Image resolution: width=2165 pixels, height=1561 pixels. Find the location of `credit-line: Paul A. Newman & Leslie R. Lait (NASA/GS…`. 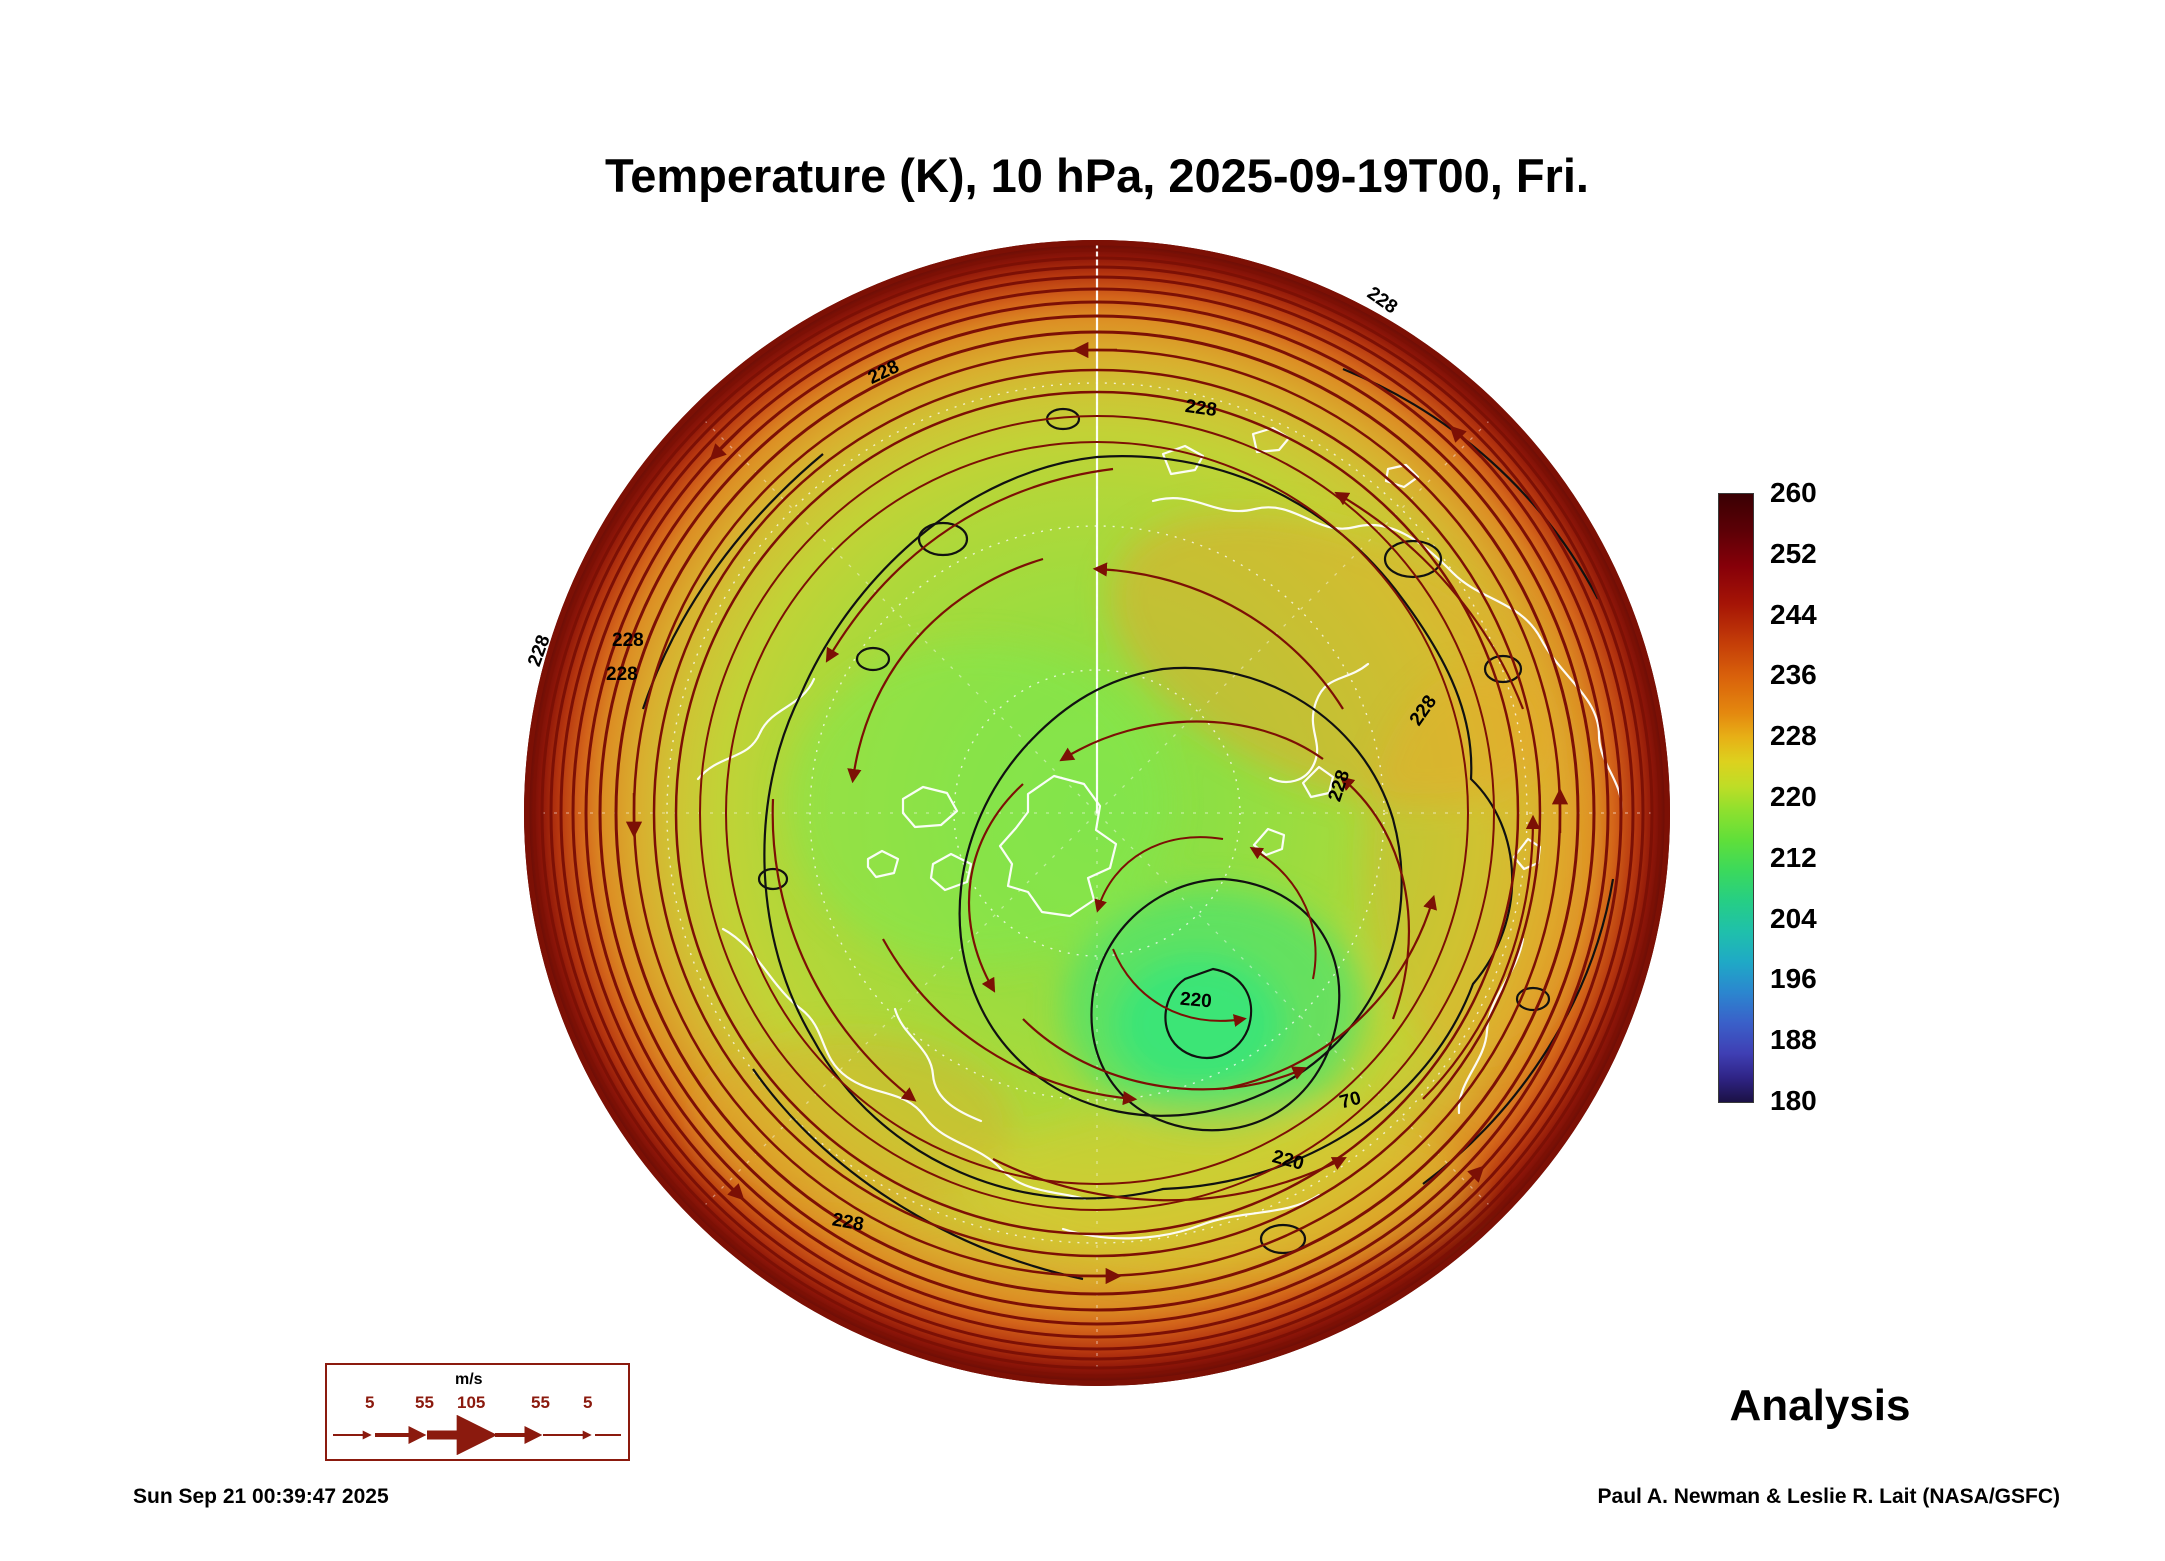

credit-line: Paul A. Newman & Leslie R. Lait (NASA/GS… is located at coordinates (1828, 1496).